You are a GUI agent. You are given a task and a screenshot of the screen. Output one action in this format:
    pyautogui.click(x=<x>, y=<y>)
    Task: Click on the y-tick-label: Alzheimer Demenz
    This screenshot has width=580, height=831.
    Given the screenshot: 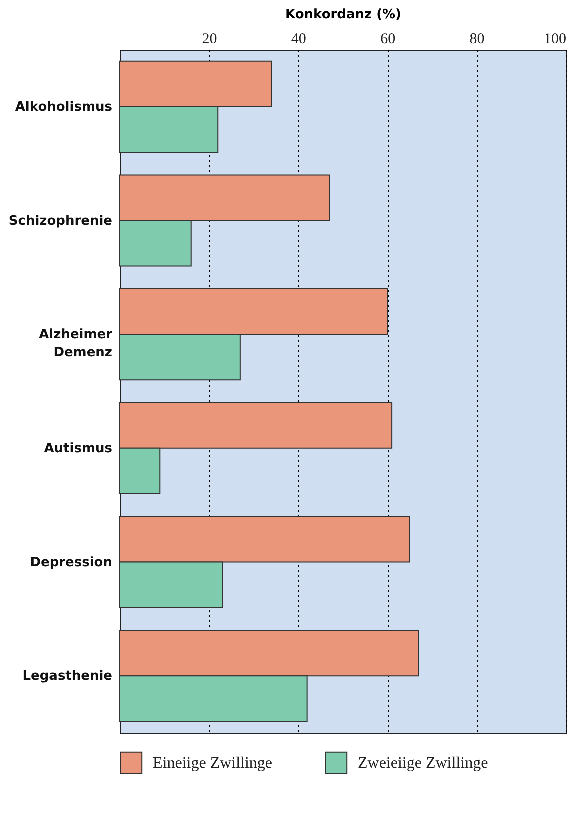 What is the action you would take?
    pyautogui.click(x=76, y=344)
    